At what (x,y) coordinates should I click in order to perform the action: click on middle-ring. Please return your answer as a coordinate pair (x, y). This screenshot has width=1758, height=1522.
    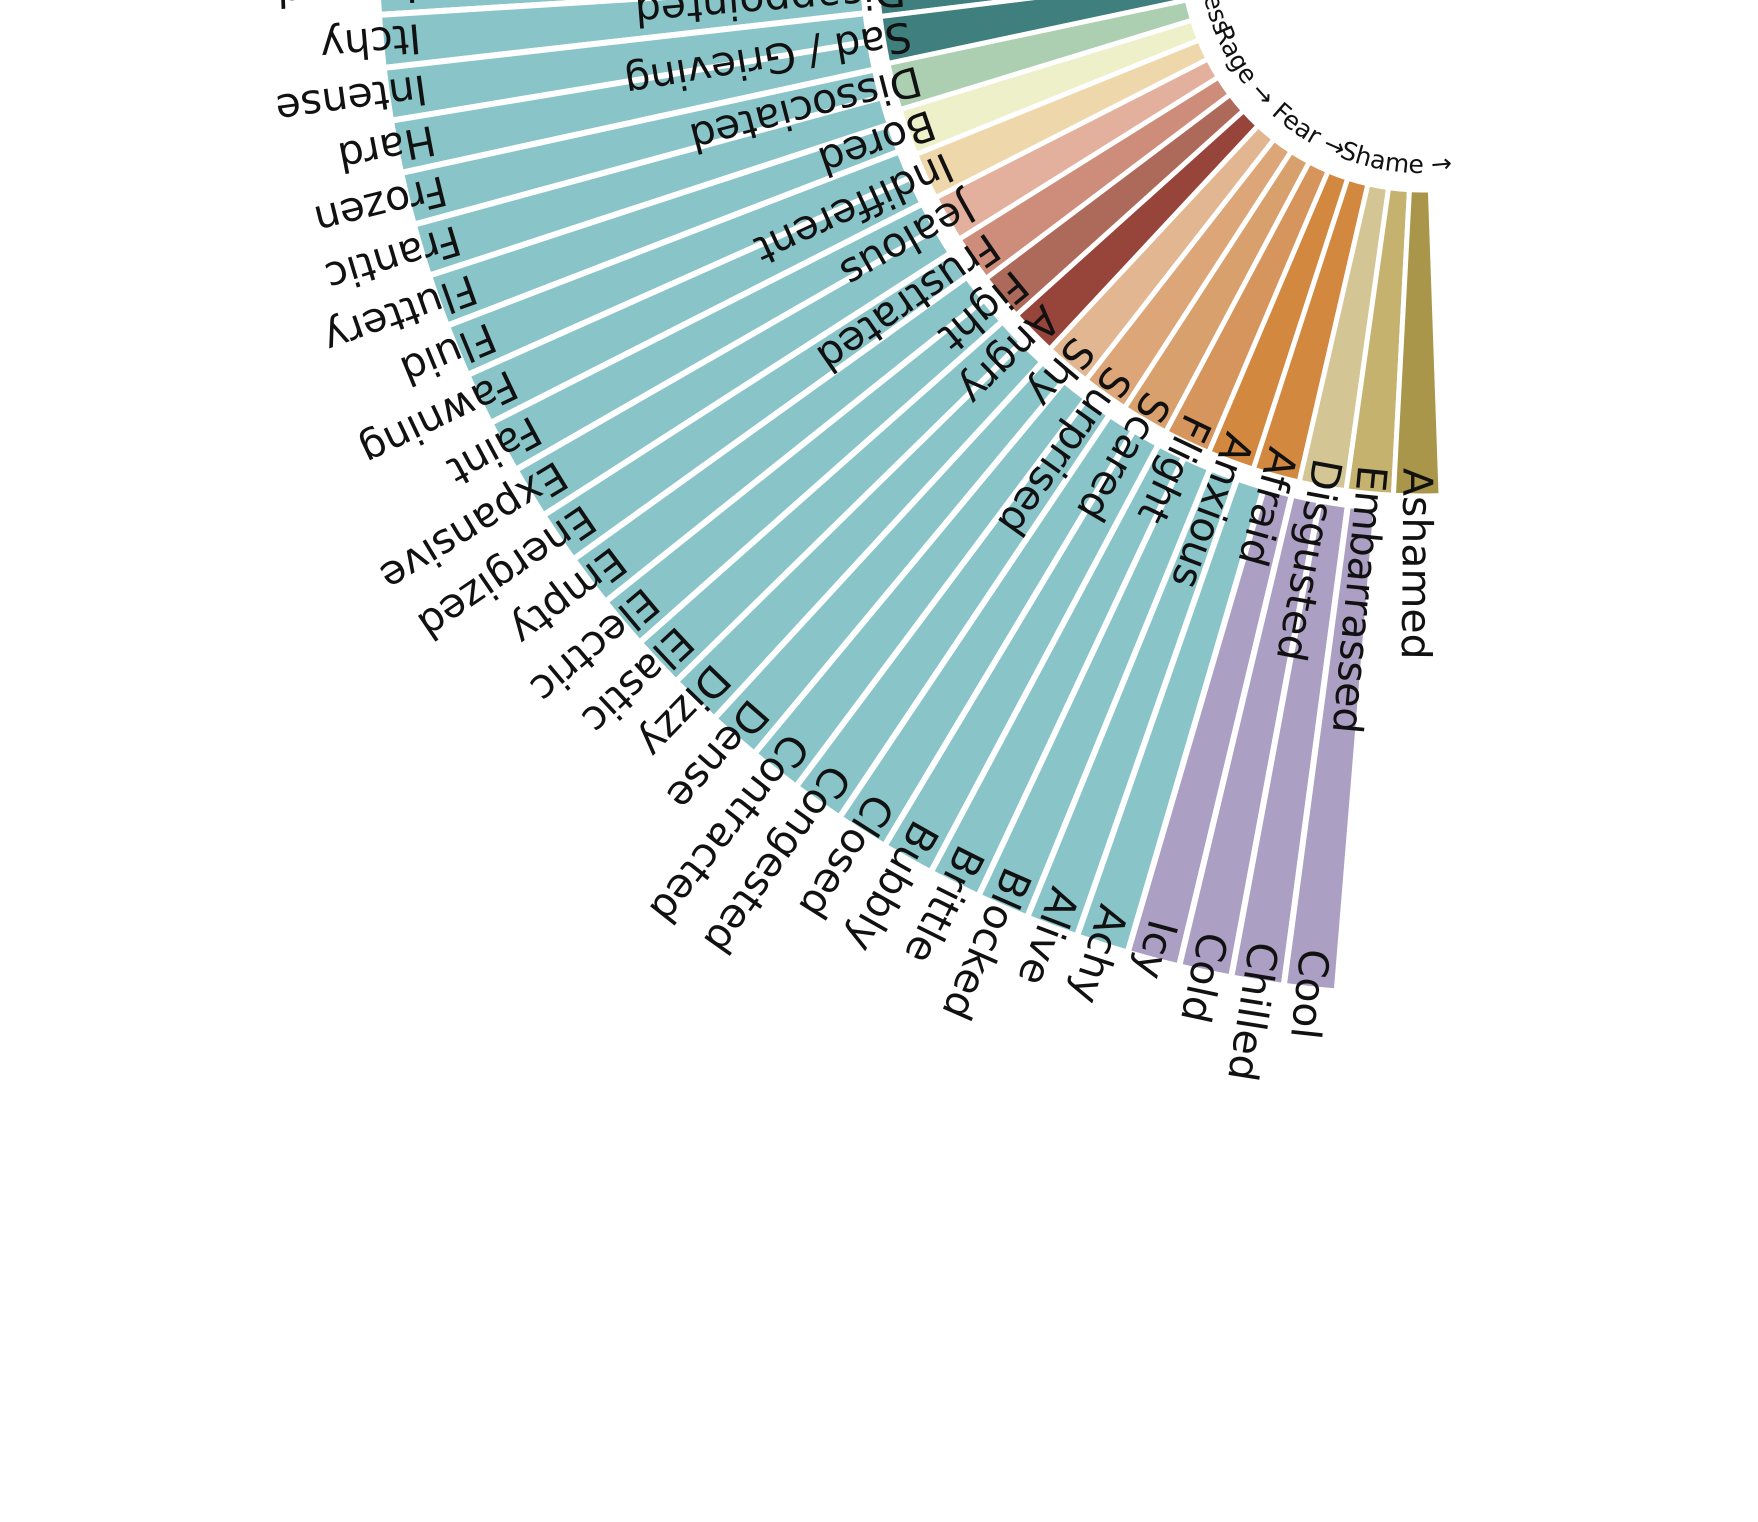
    Looking at the image, I should click on (1159, 249).